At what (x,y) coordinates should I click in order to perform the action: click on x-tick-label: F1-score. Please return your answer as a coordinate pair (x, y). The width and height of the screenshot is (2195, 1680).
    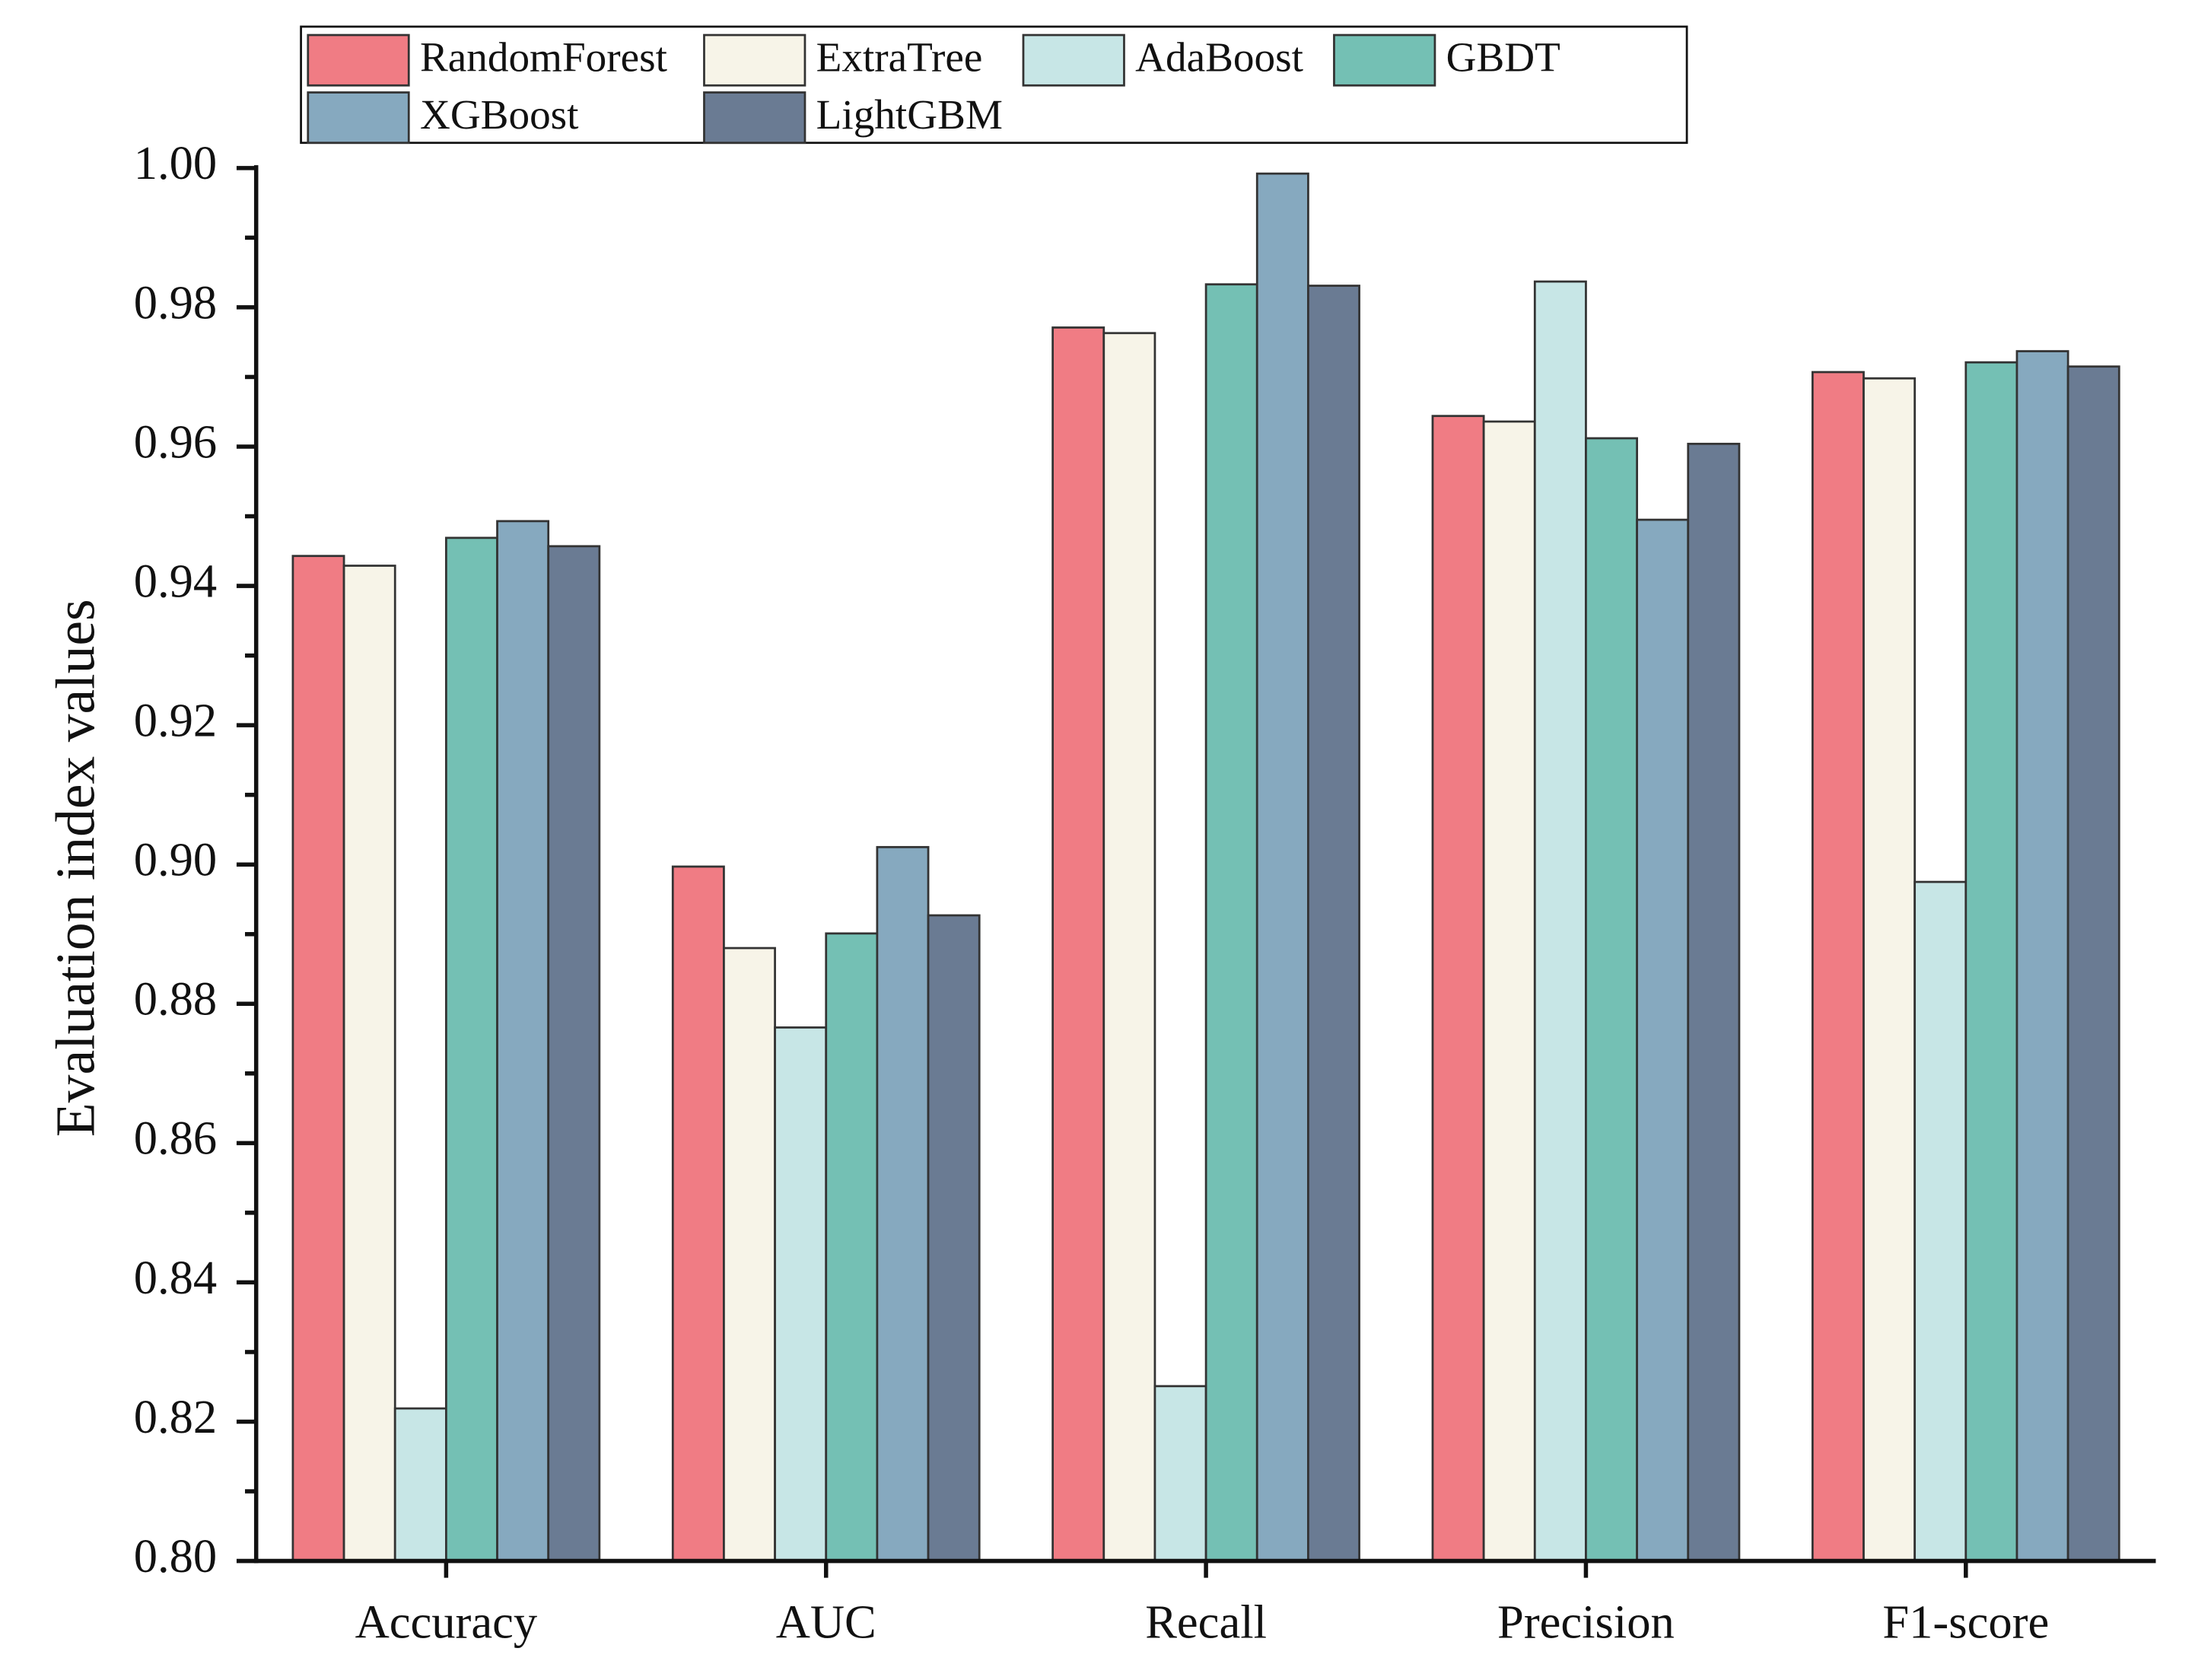
    Looking at the image, I should click on (1965, 1622).